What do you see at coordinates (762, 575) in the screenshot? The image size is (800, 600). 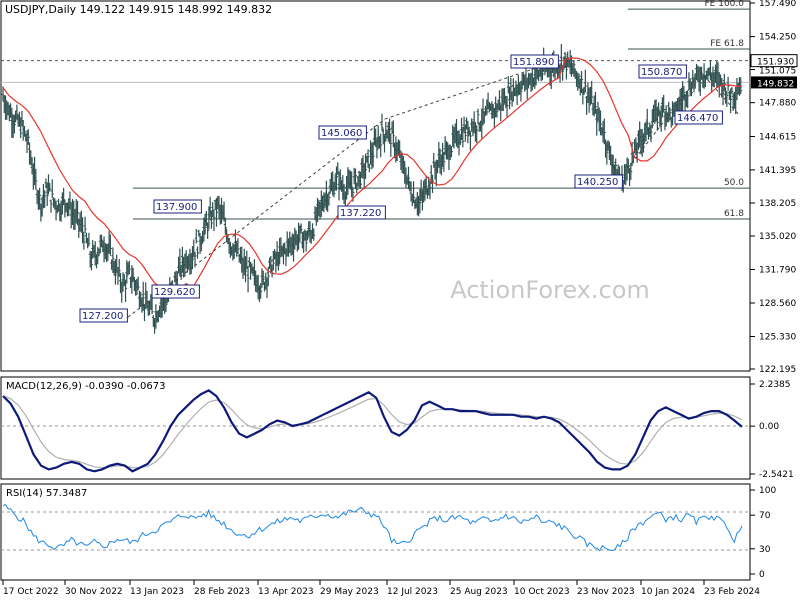 I see `rsi-tick-label: 0` at bounding box center [762, 575].